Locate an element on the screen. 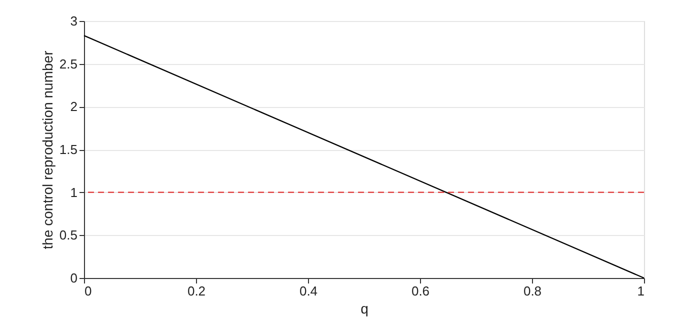 The width and height of the screenshot is (700, 321). y-tick-label: 0 is located at coordinates (74, 278).